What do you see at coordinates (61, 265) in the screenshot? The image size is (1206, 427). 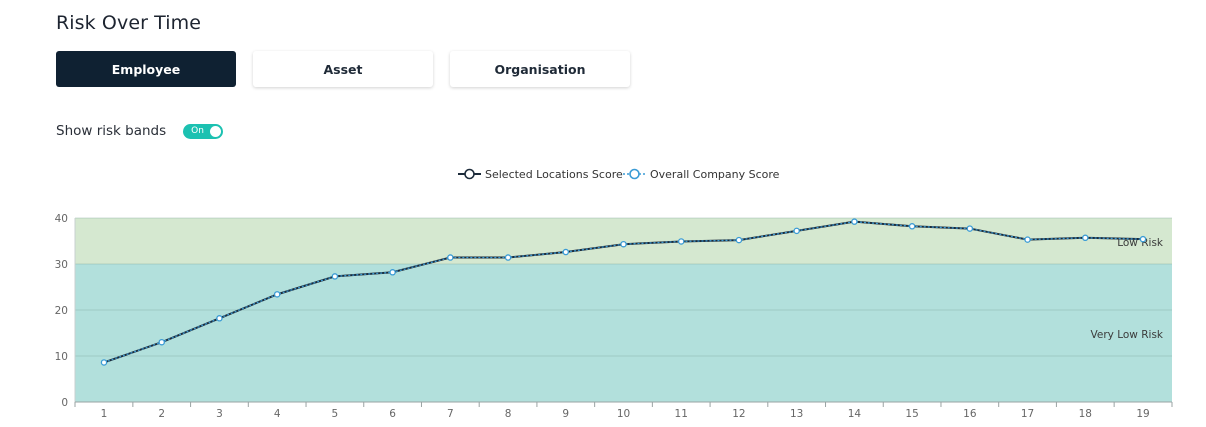 I see `y-tick-label: 30` at bounding box center [61, 265].